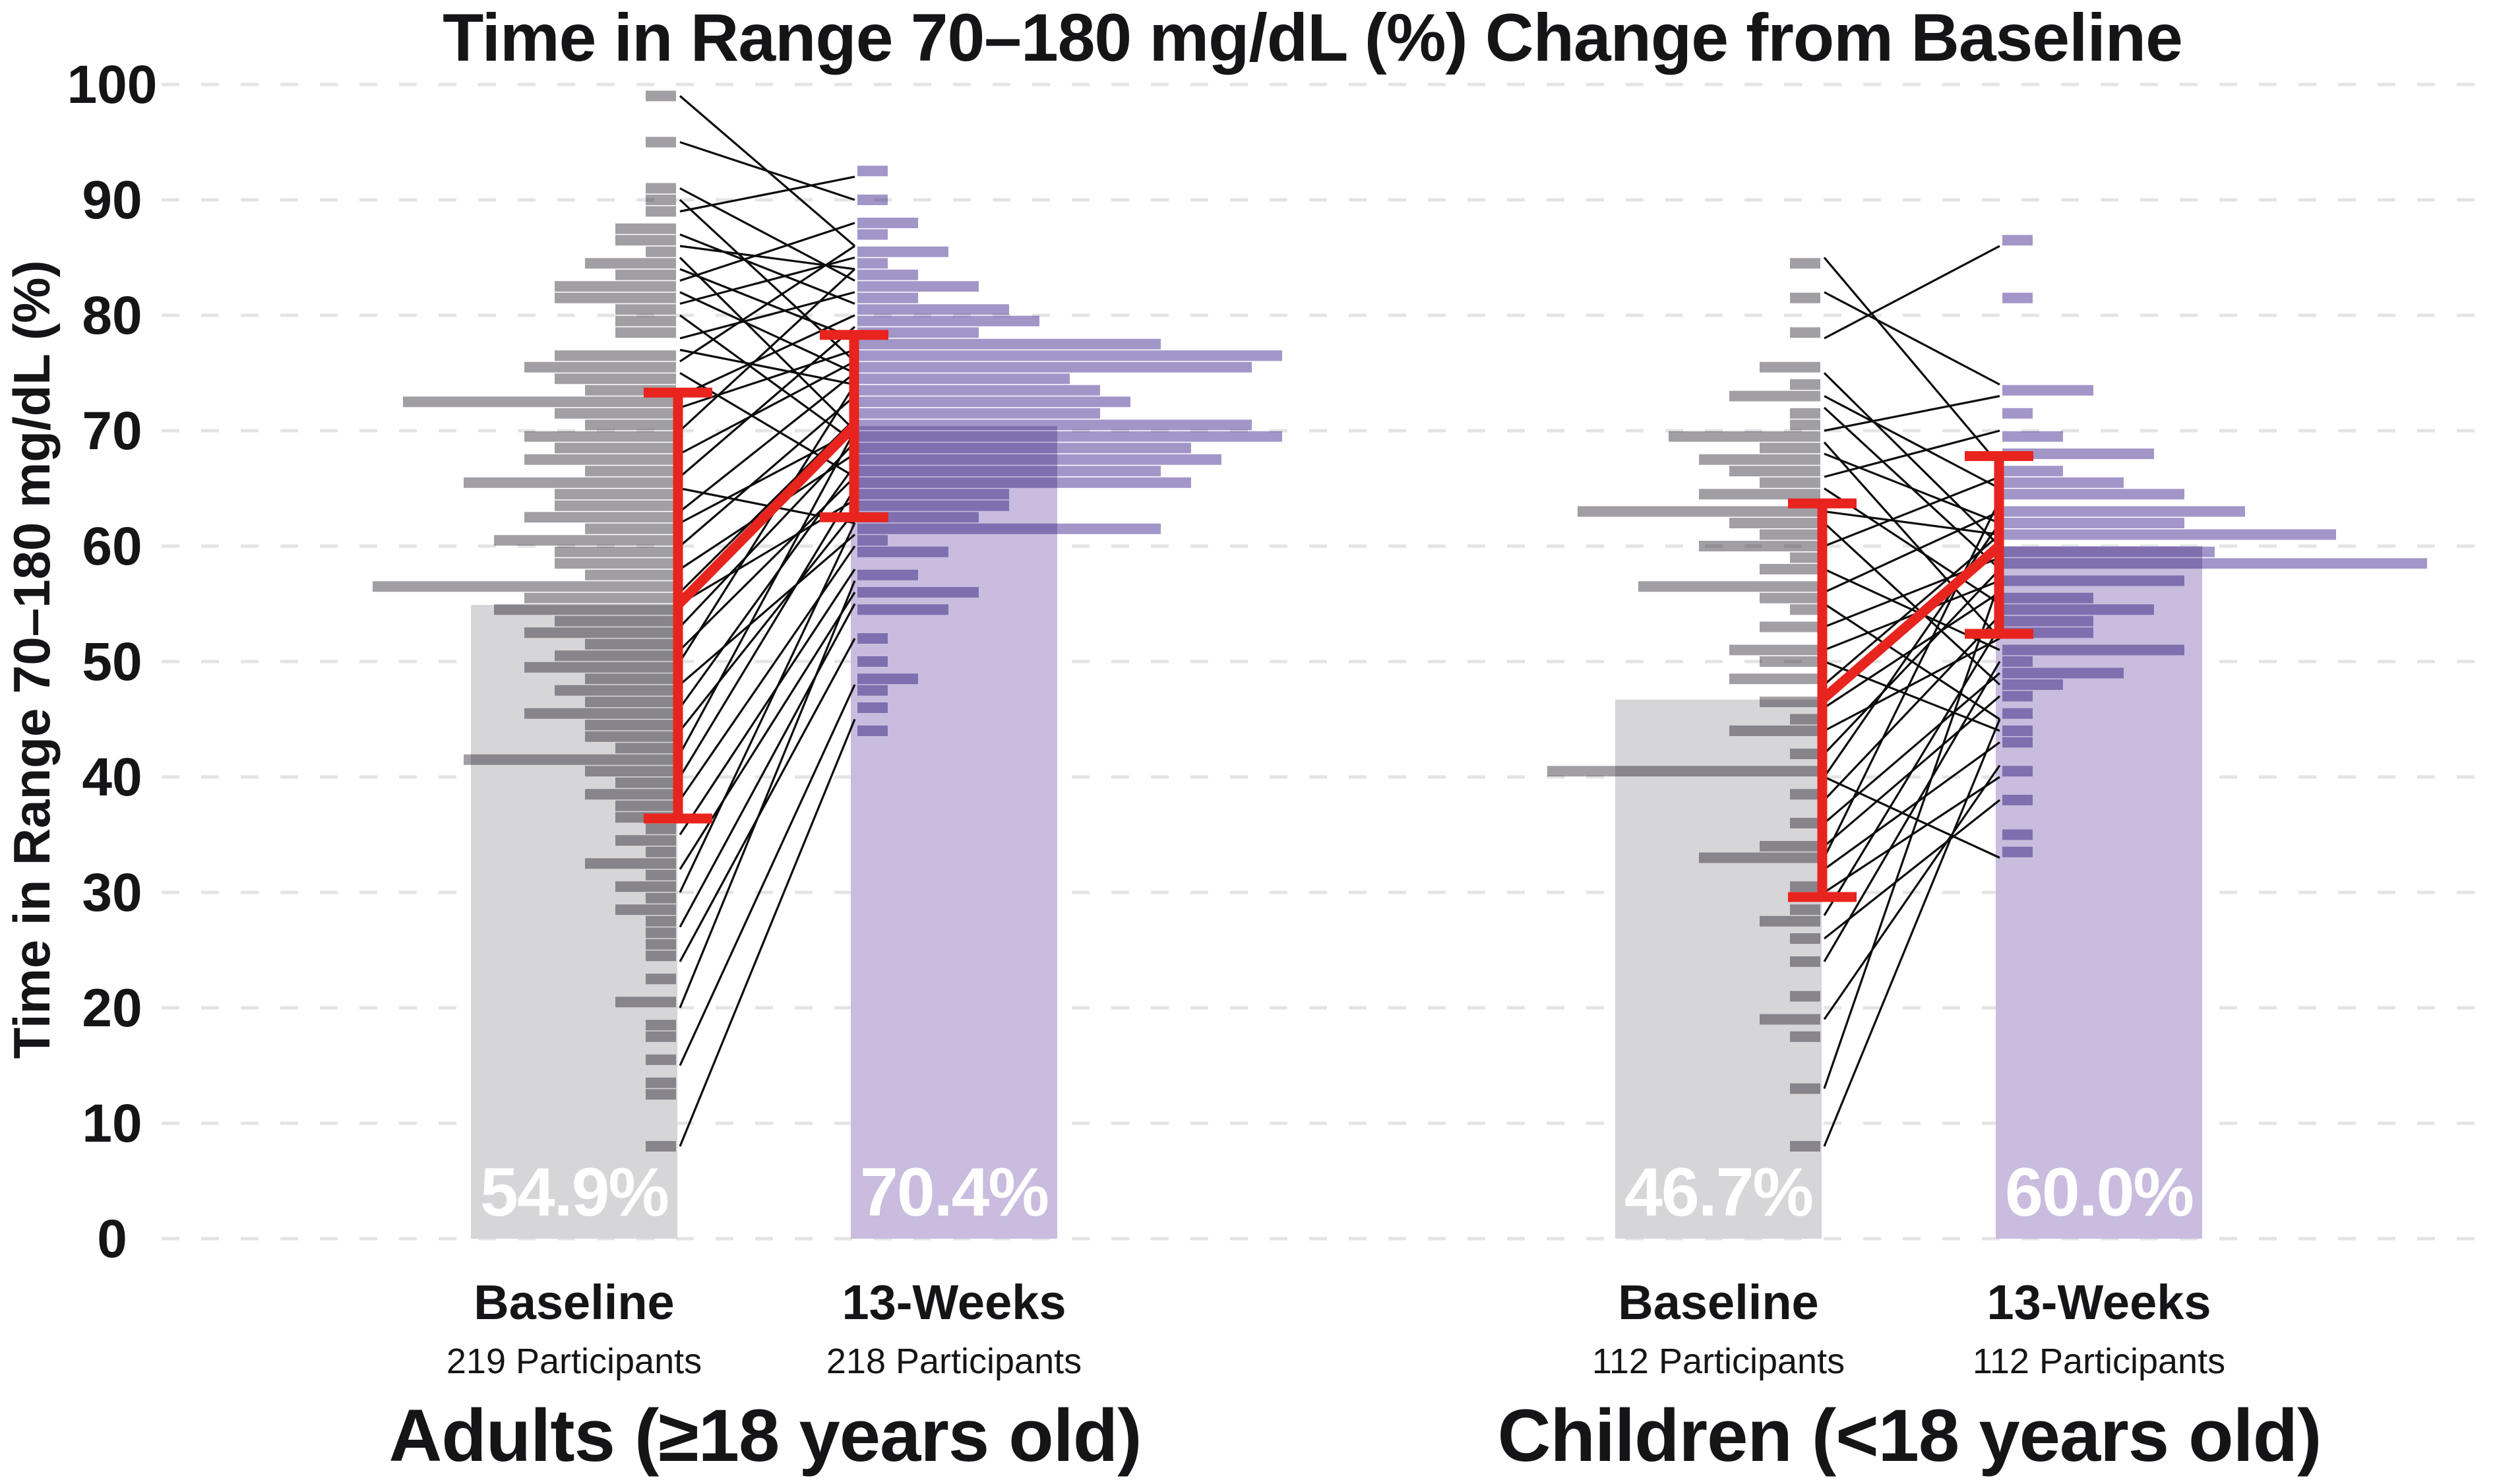 The height and width of the screenshot is (1484, 2495). I want to click on adults-baseline-participants-label: 219 Participants, so click(574, 1361).